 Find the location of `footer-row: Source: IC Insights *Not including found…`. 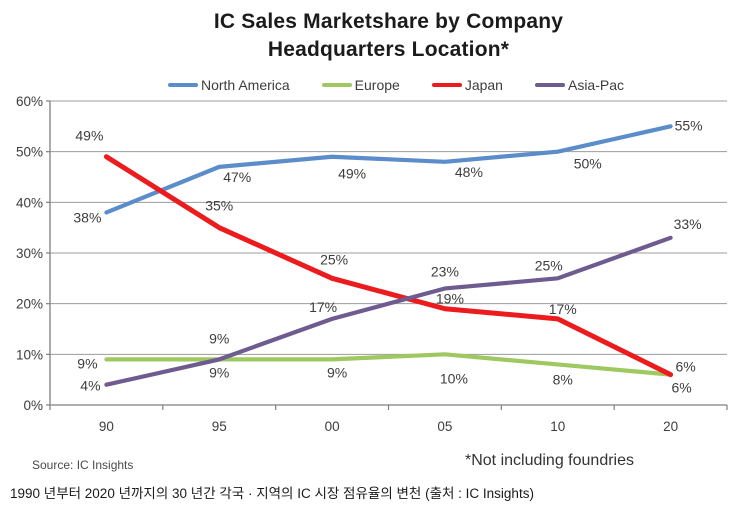

footer-row: Source: IC Insights *Not including found… is located at coordinates (366, 462).